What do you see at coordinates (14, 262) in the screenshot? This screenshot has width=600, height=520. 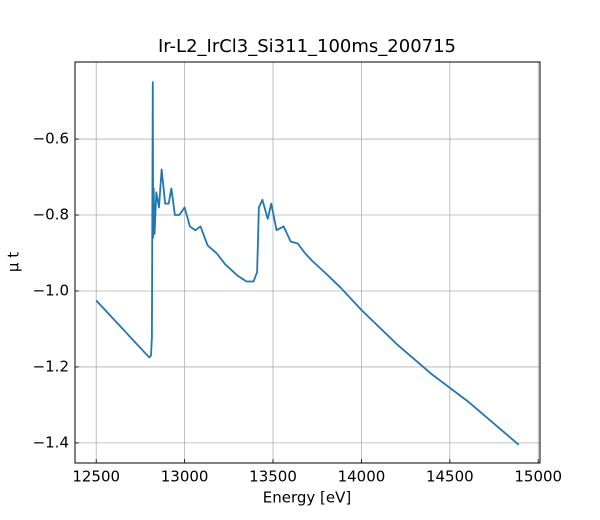 I see `y-axis-label: μ t` at bounding box center [14, 262].